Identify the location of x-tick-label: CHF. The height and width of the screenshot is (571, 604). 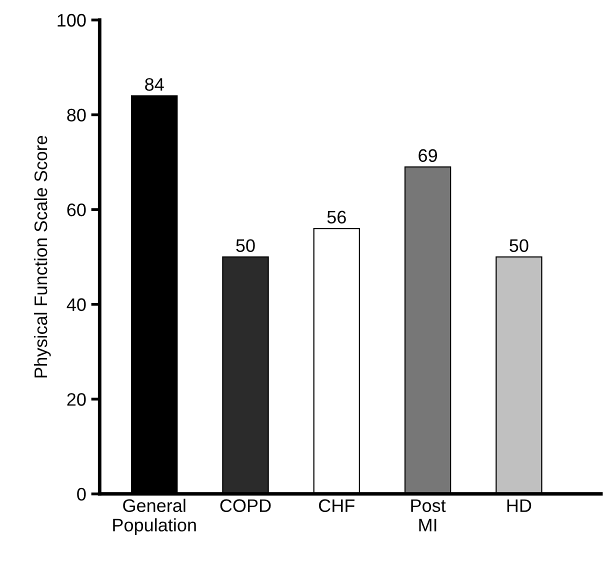
(336, 505).